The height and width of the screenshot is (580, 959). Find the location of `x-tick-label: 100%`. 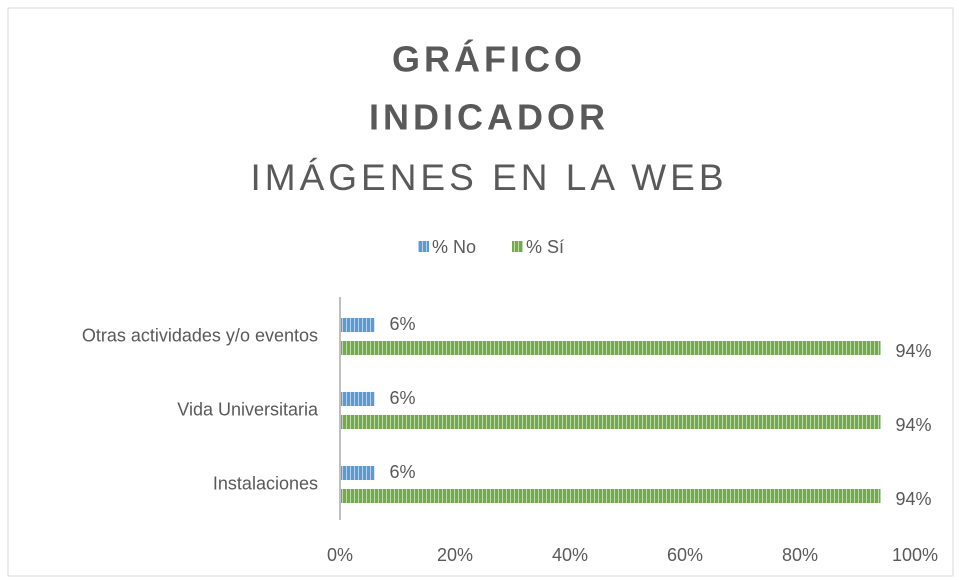

x-tick-label: 100% is located at coordinates (915, 555).